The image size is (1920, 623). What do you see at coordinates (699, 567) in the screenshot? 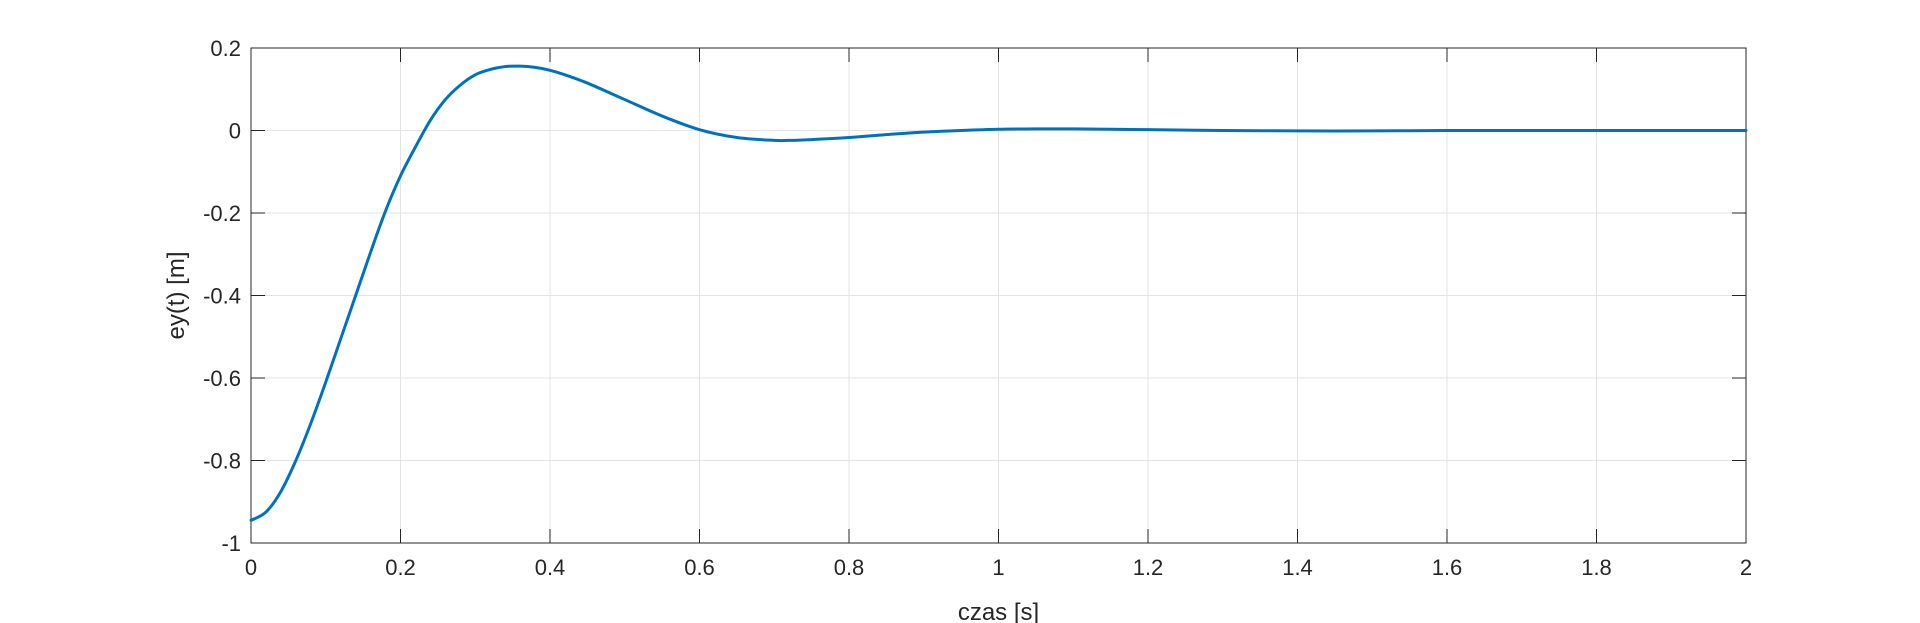
I see `x-tick-label: 0.6` at bounding box center [699, 567].